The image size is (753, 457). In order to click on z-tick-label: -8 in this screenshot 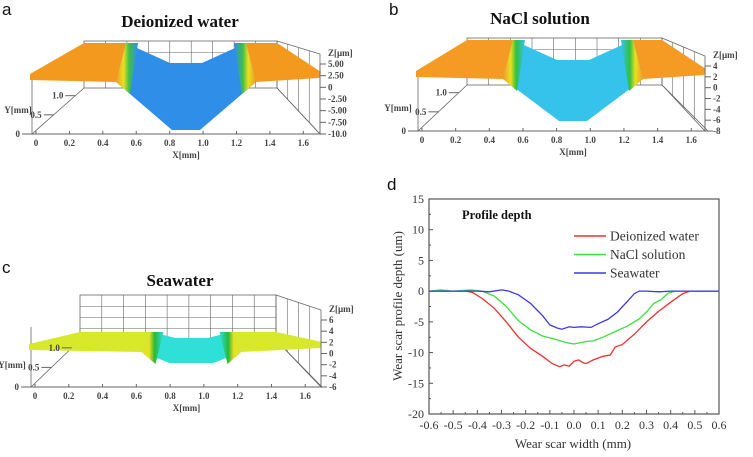, I will do `click(717, 131)`.